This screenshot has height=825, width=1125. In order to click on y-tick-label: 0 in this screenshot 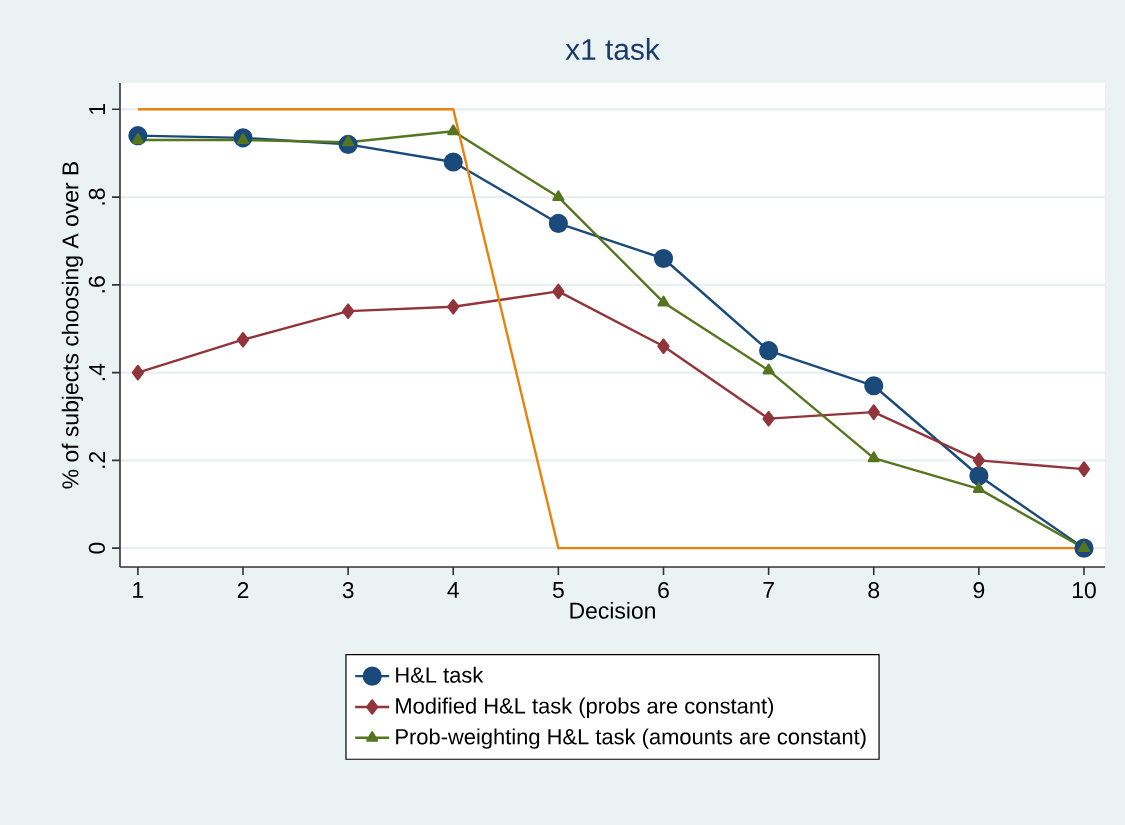, I will do `click(96, 548)`.